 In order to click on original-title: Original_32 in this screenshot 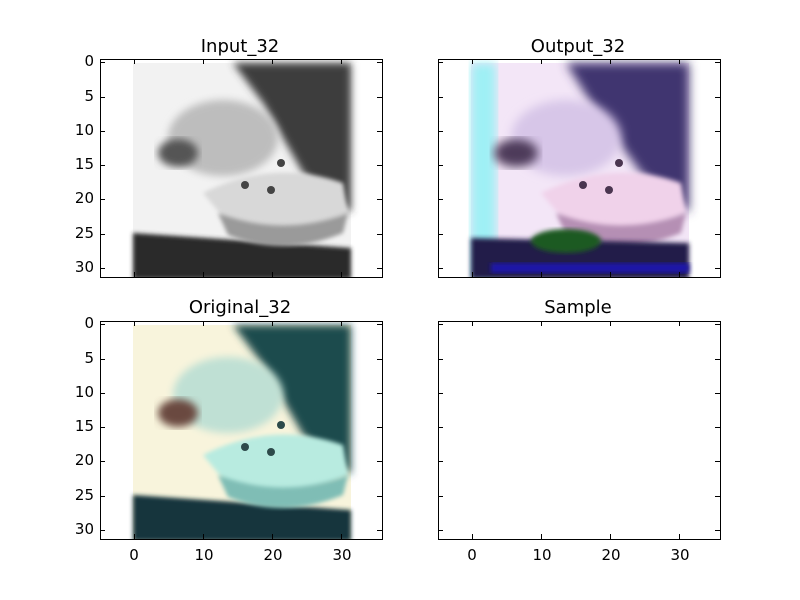, I will do `click(240, 307)`.